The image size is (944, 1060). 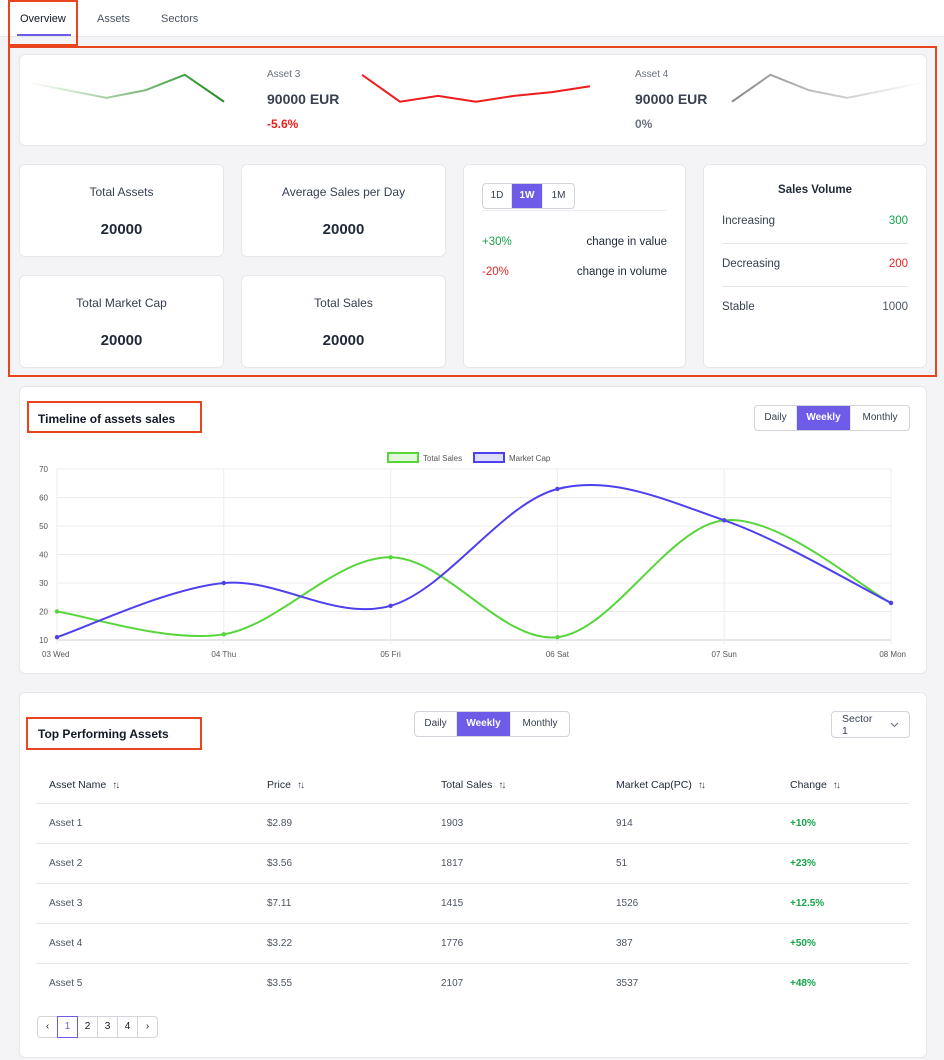 What do you see at coordinates (114, 19) in the screenshot?
I see `tab-assets: Assets` at bounding box center [114, 19].